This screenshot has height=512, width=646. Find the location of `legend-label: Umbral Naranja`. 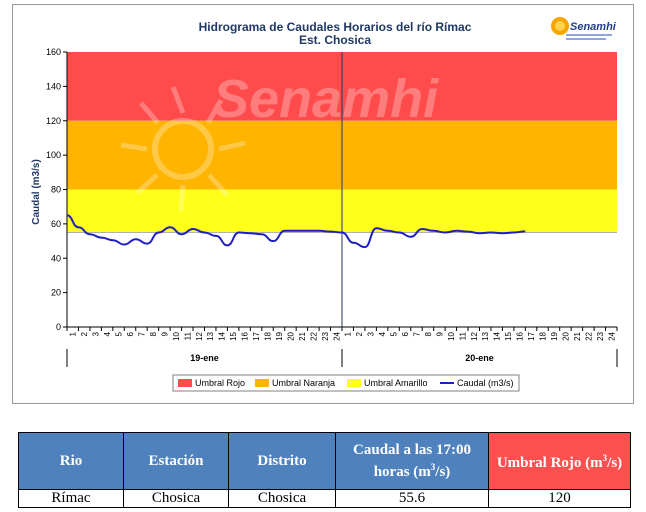

legend-label: Umbral Naranja is located at coordinates (303, 383).